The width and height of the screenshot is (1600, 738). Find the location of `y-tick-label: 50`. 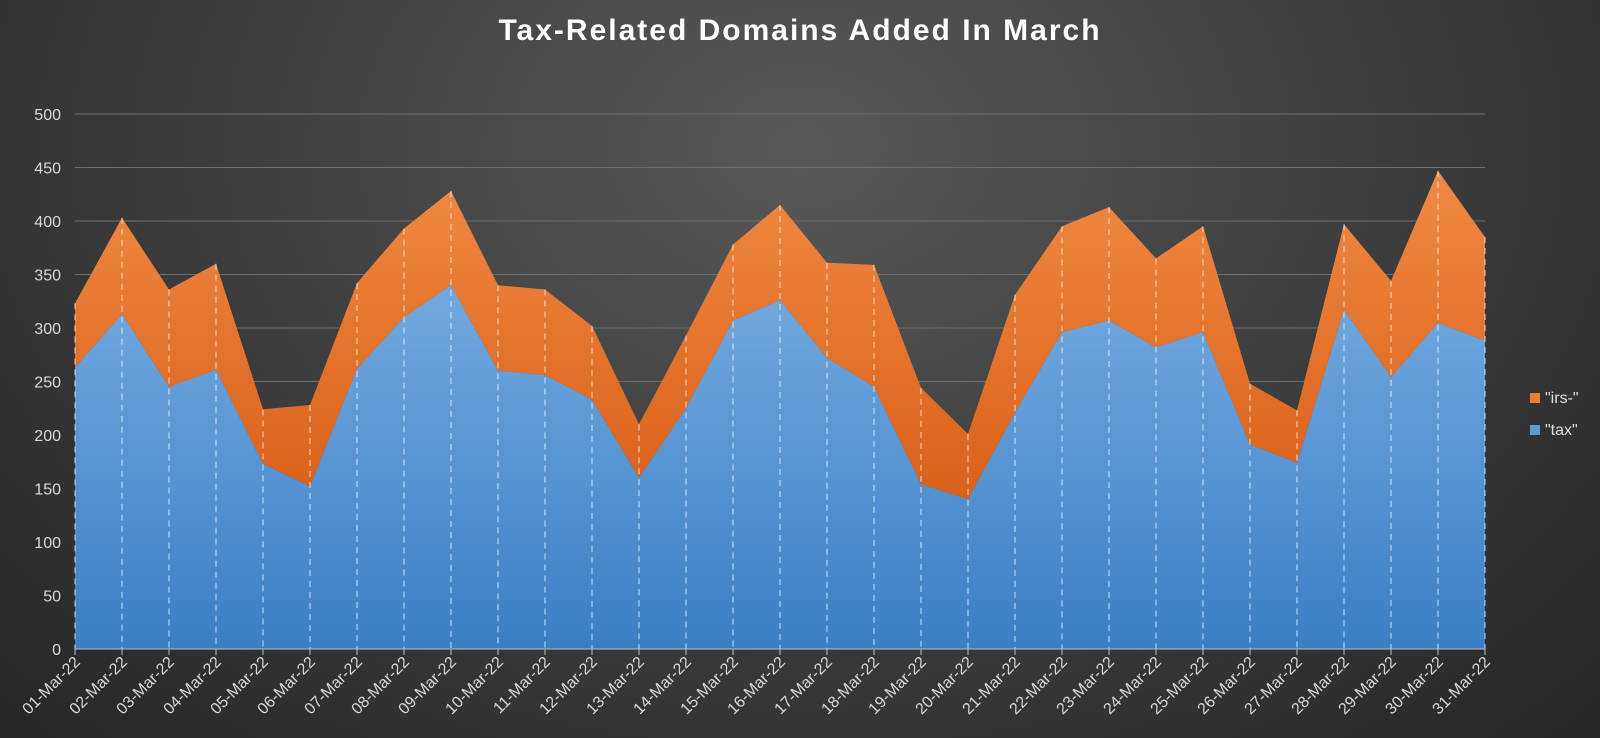

y-tick-label: 50 is located at coordinates (52, 597).